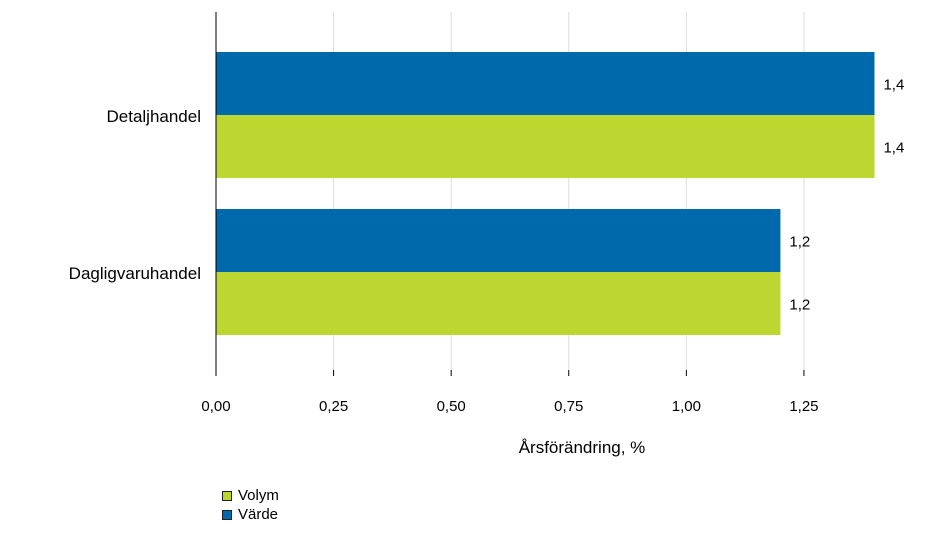 This screenshot has width=938, height=533. Describe the element at coordinates (510, 392) in the screenshot. I see `x-axis-ticks: 0,00 0,25 0,50 0,75 1,00 1,25` at that location.